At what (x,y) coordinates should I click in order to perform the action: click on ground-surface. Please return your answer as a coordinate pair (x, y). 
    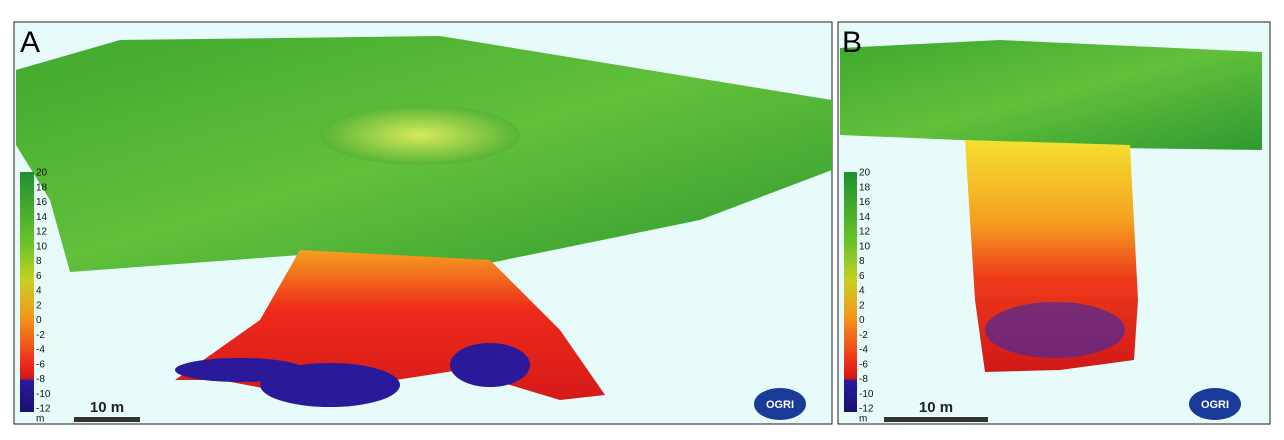
    Looking at the image, I should click on (1051, 95).